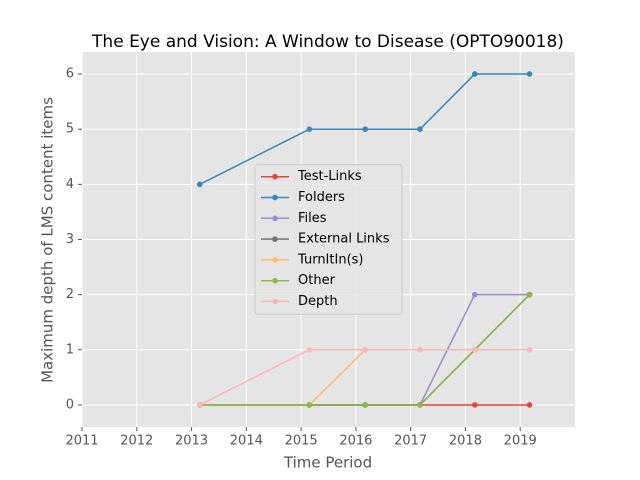  I want to click on x-tick-label: 2012, so click(136, 441).